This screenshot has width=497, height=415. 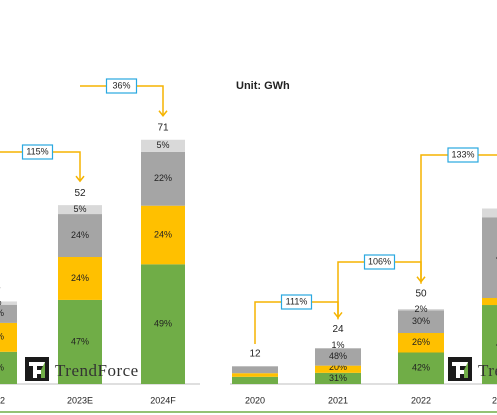 What do you see at coordinates (80, 193) in the screenshot?
I see `total-label: 52` at bounding box center [80, 193].